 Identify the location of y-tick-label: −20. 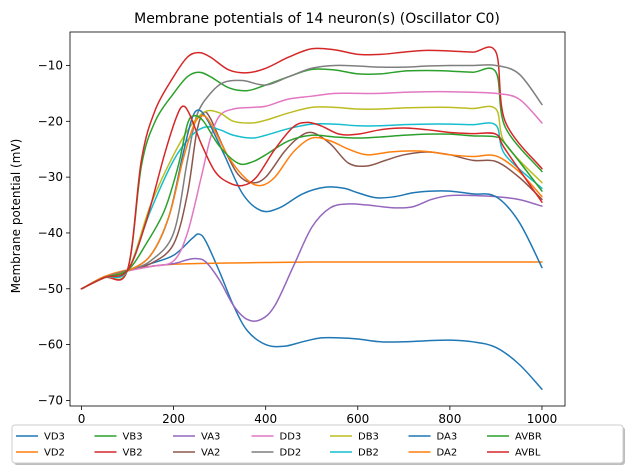
(50, 121).